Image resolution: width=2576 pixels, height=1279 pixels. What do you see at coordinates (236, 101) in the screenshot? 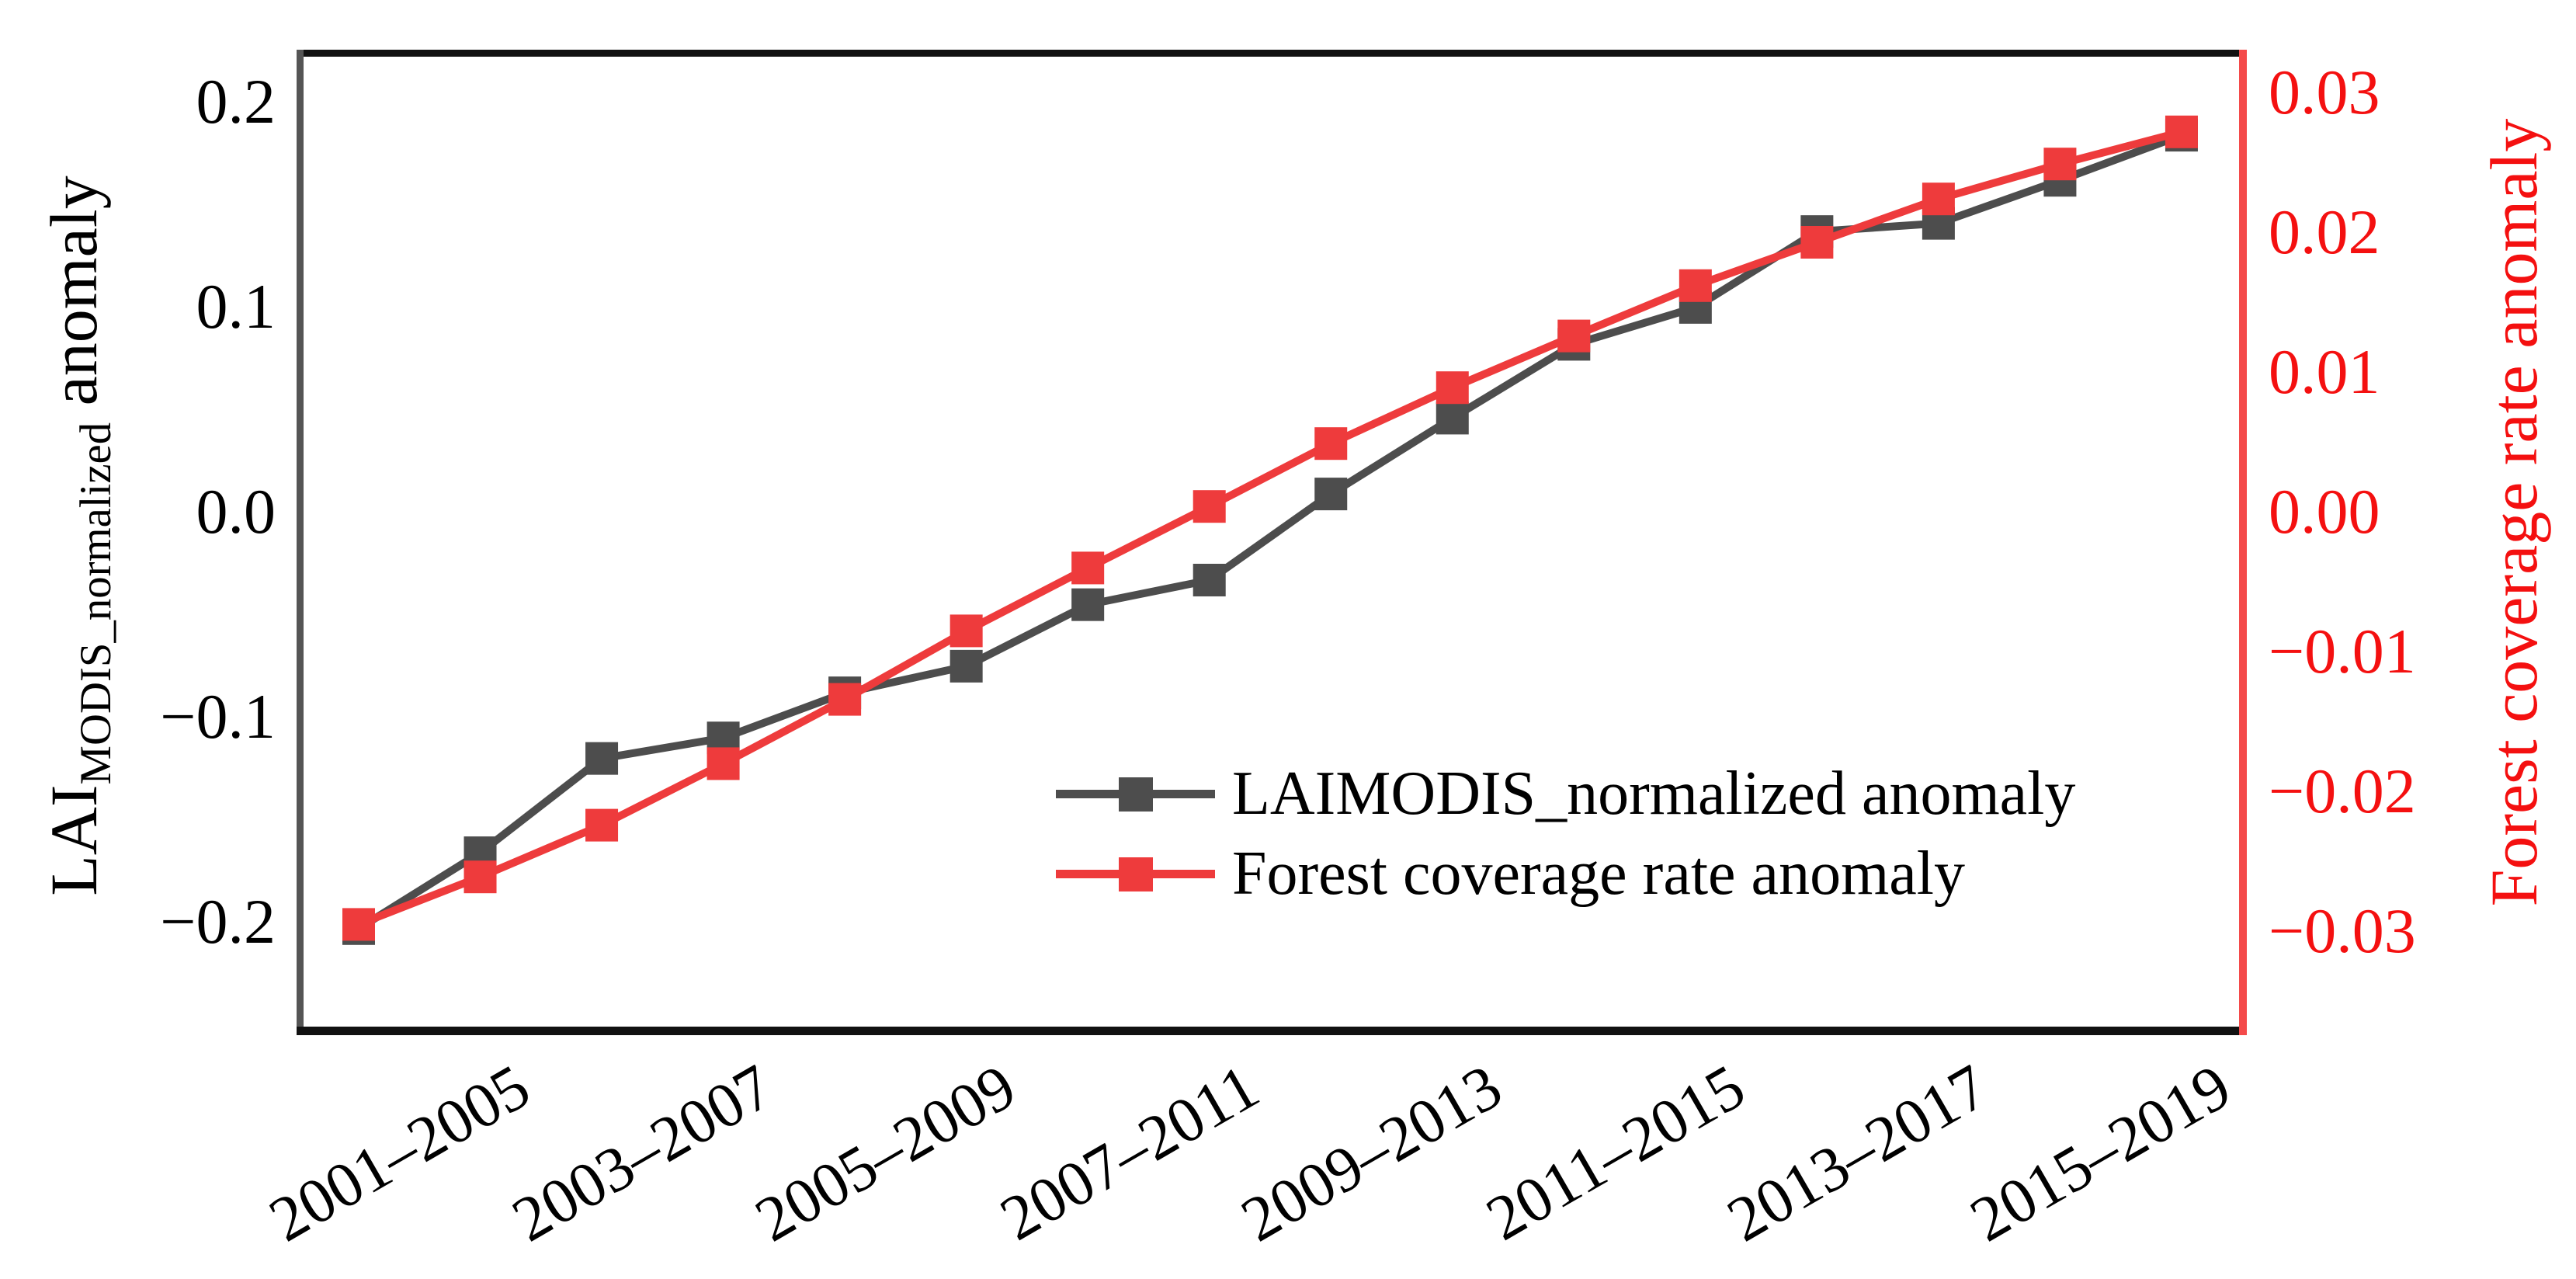
I see `y-left-tick-0.2: 0.2` at bounding box center [236, 101].